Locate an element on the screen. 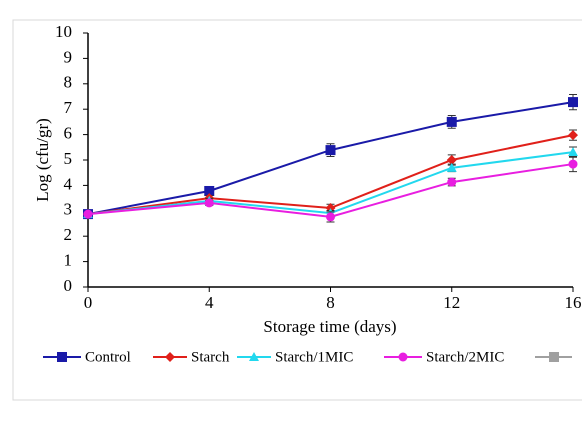 The image size is (582, 428). y-tick-label: 1 is located at coordinates (68, 260).